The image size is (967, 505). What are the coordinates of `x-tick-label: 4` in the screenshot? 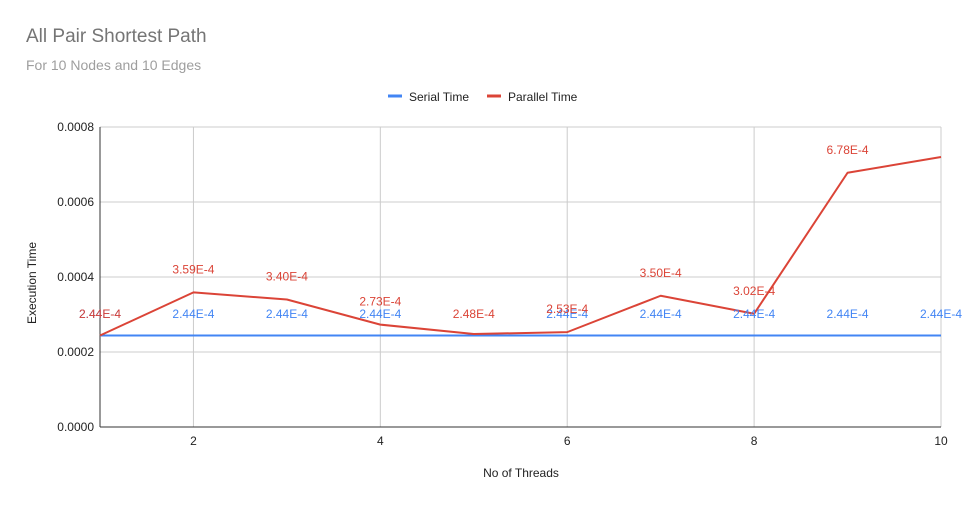 It's located at (380, 441).